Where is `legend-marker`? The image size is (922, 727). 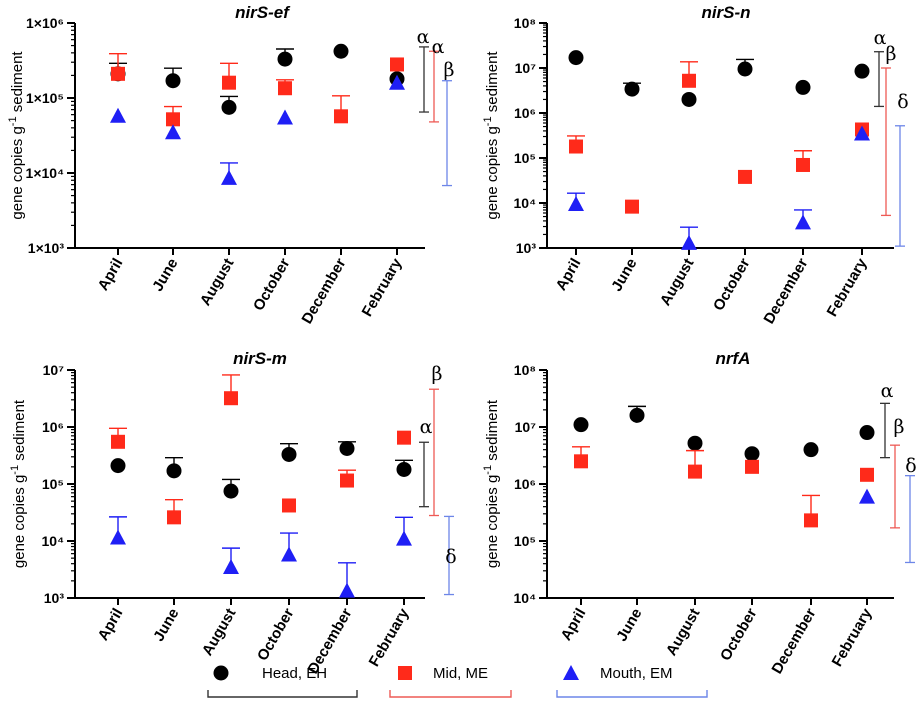
legend-marker is located at coordinates (571, 672).